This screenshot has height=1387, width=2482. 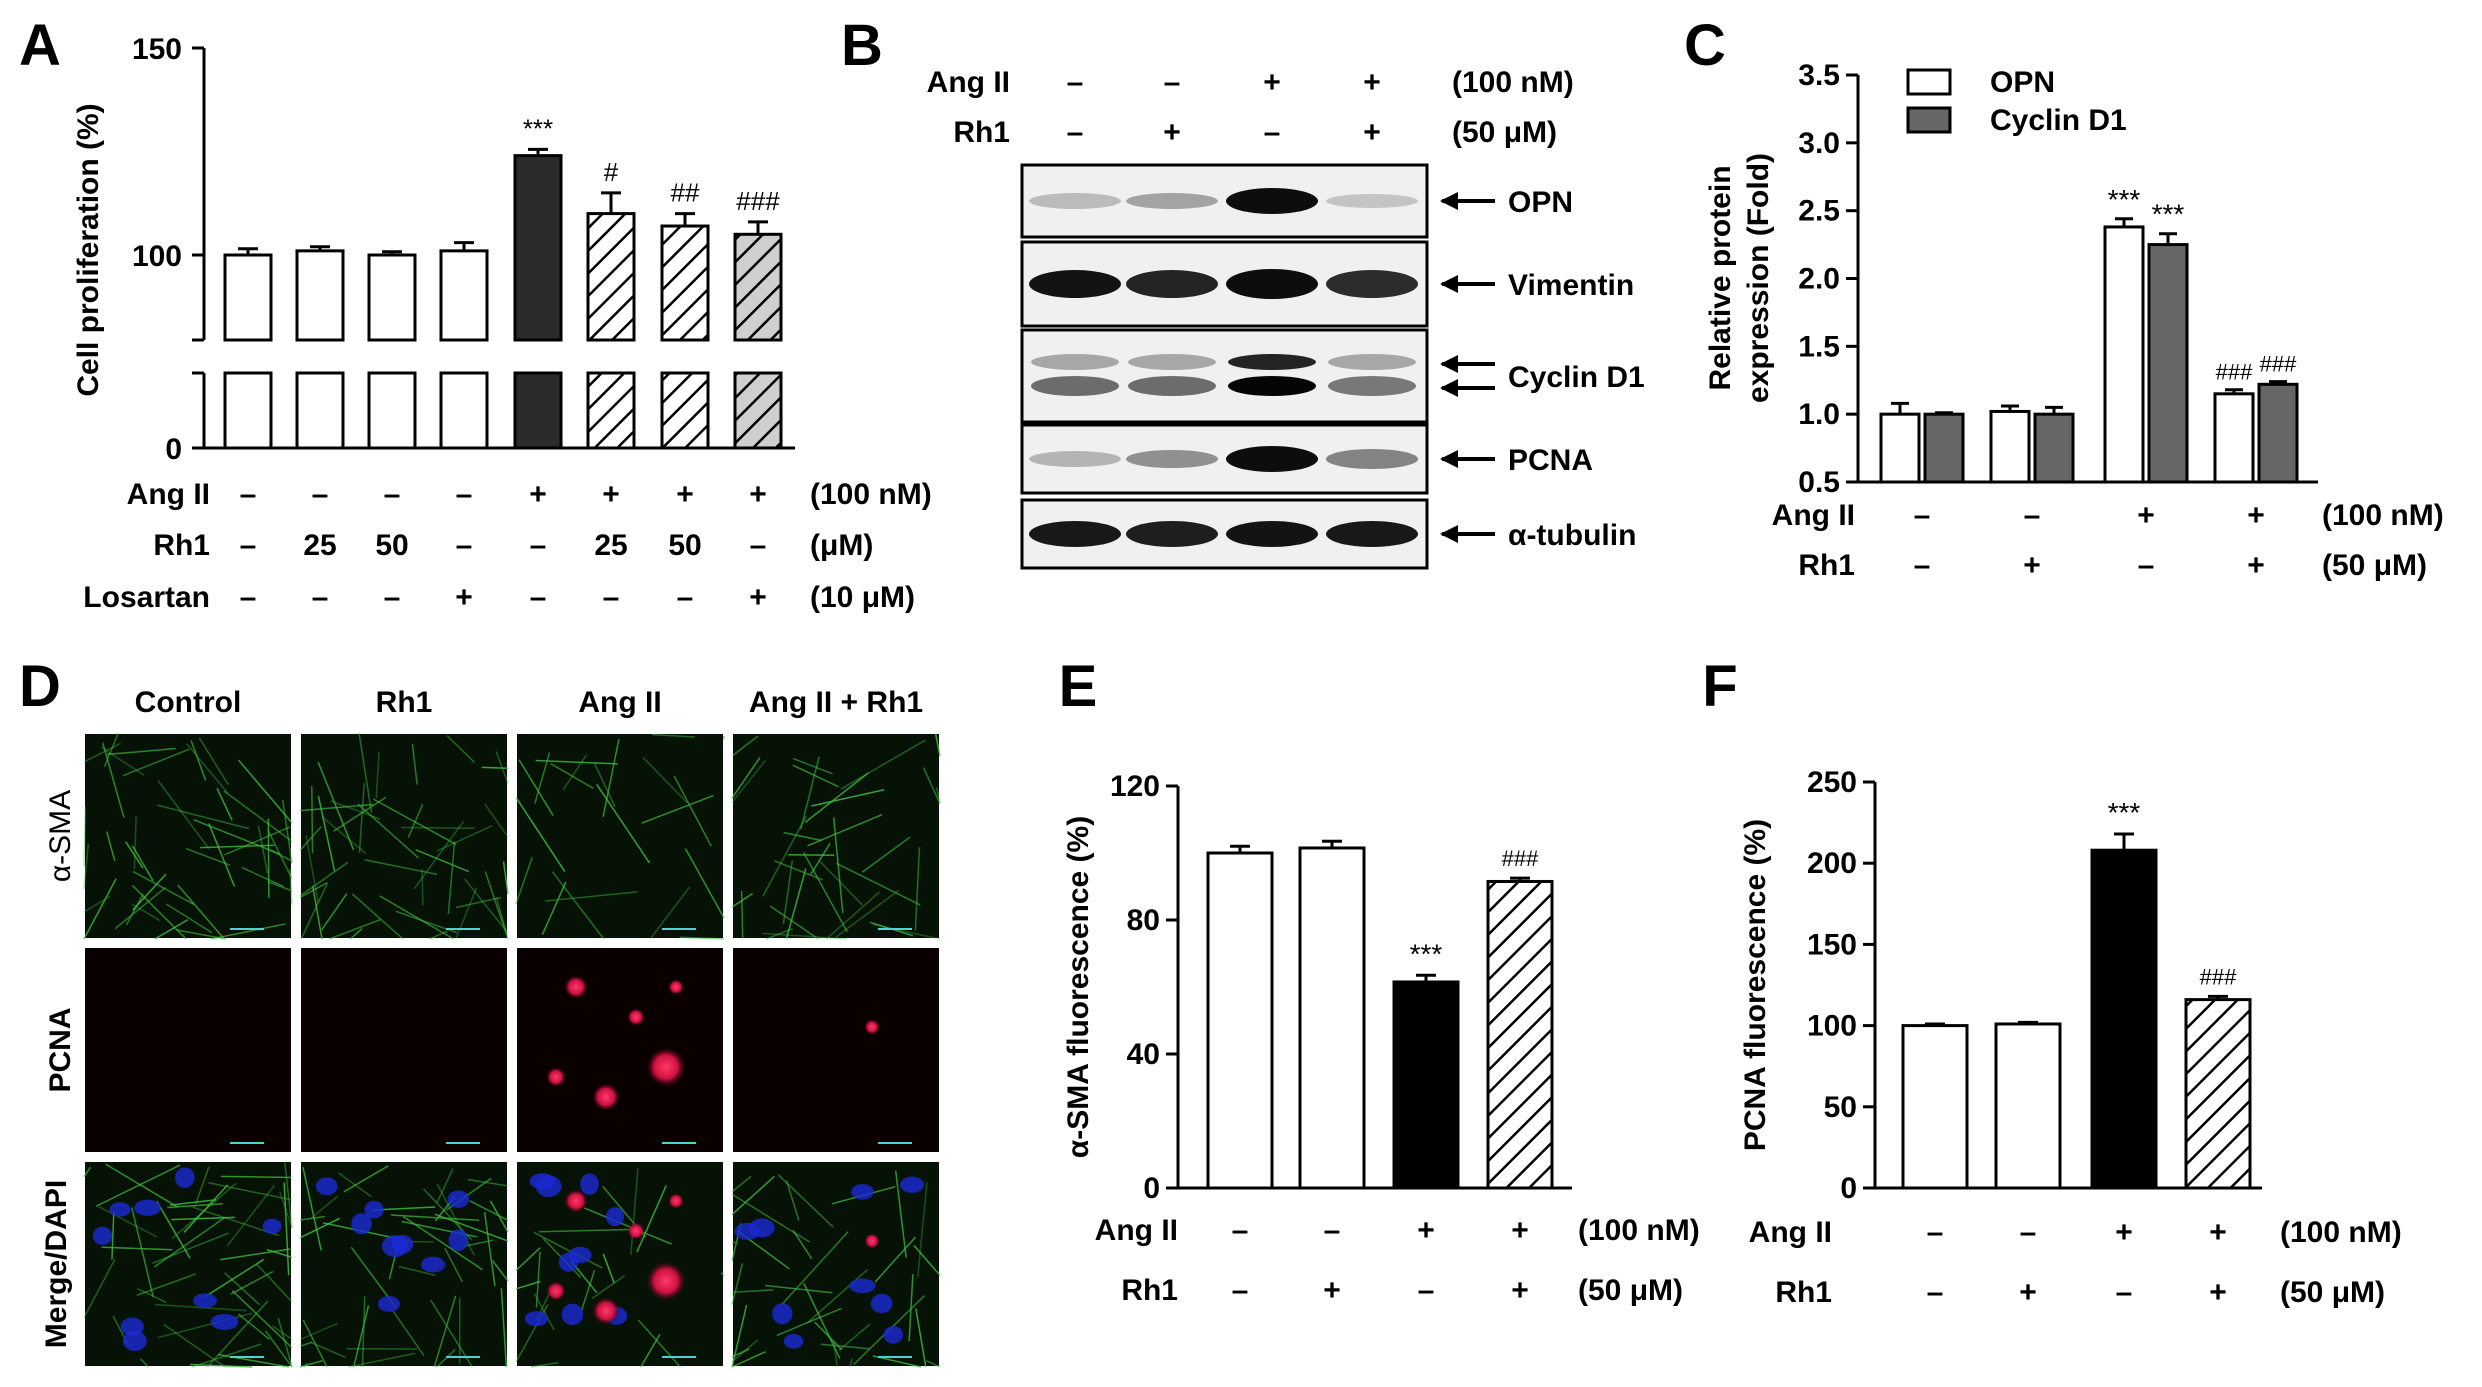 What do you see at coordinates (1803, 1292) in the screenshot?
I see `condition-name: Rh1` at bounding box center [1803, 1292].